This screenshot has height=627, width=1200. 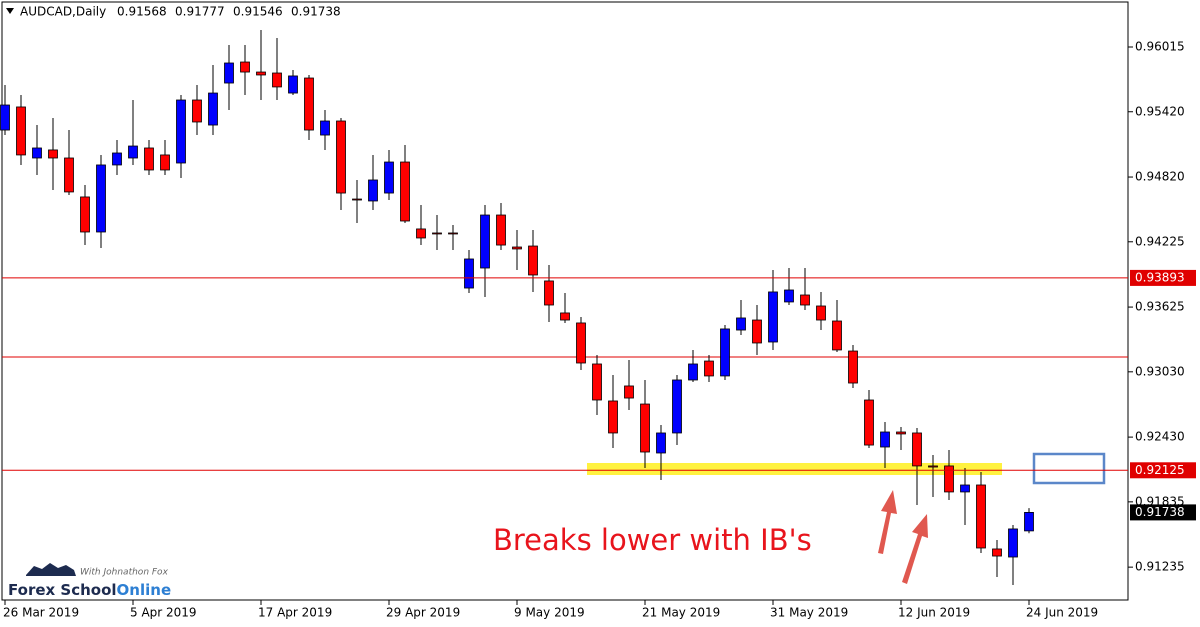 What do you see at coordinates (652, 540) in the screenshot?
I see `annotation: Breaks lower with IB's` at bounding box center [652, 540].